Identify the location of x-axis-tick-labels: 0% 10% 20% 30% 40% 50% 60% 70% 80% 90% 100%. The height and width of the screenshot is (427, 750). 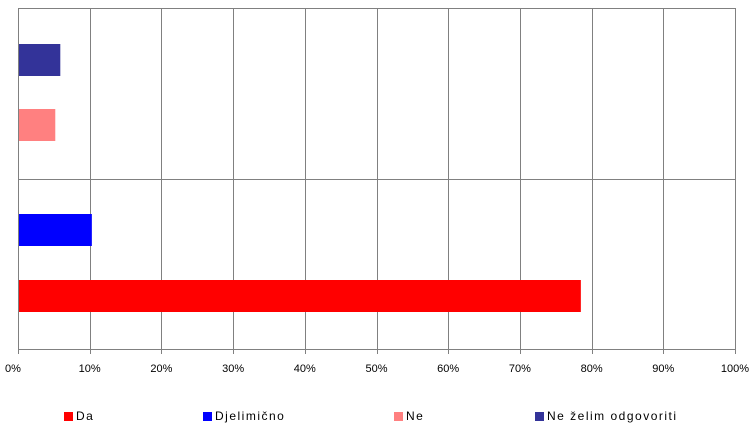
(377, 369).